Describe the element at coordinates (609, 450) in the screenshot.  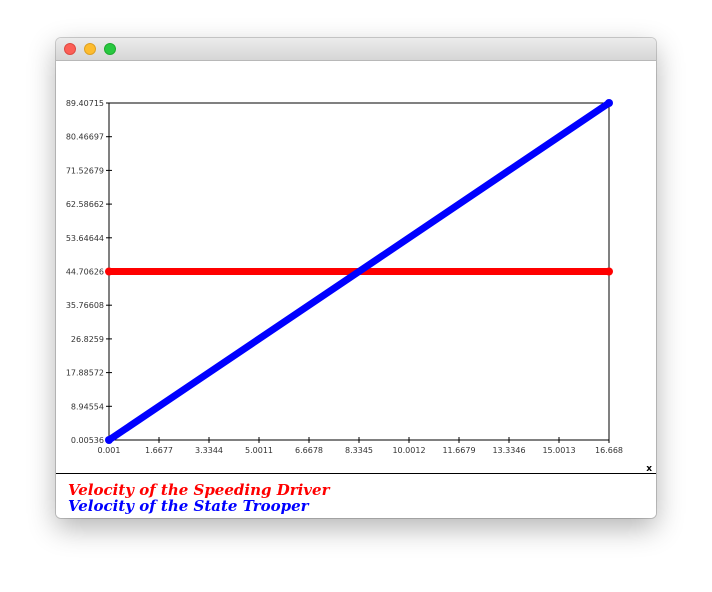
I see `x-tick-label: 16.668` at that location.